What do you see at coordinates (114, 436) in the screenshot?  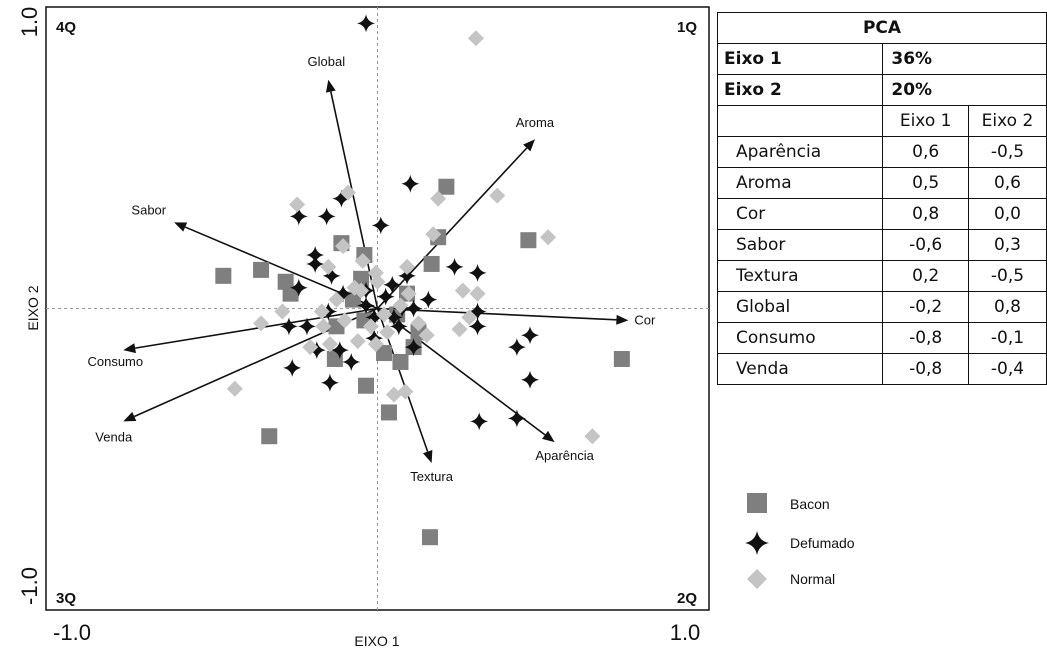 I see `vector-label-venda: Venda` at bounding box center [114, 436].